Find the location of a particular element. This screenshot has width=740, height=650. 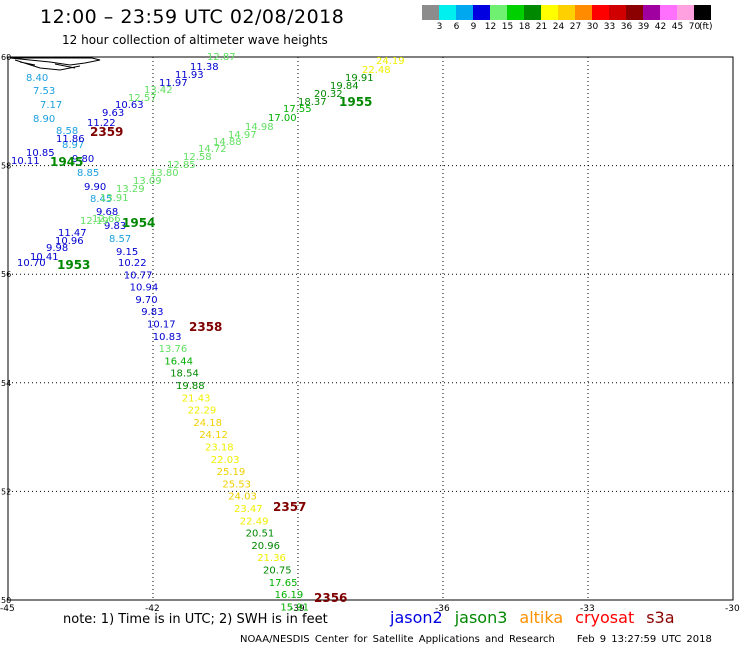

scale-label: 9 is located at coordinates (473, 27).